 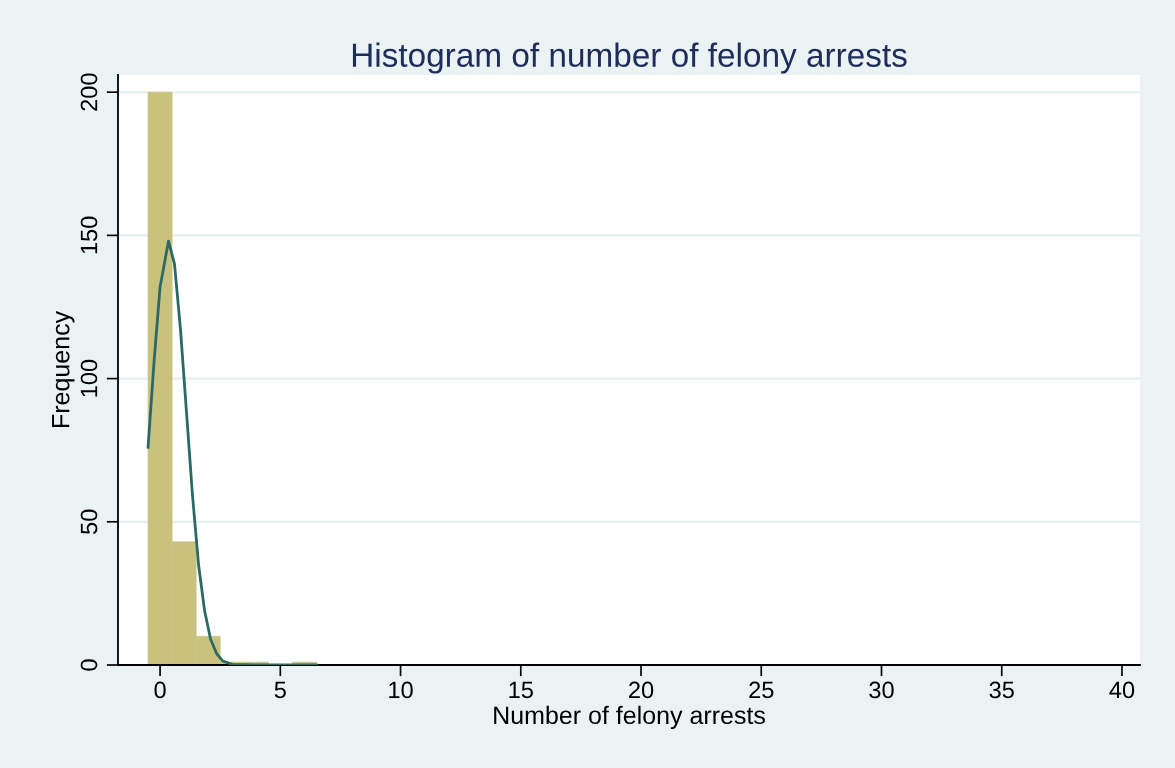 What do you see at coordinates (1001, 690) in the screenshot?
I see `x-tick-label: 35` at bounding box center [1001, 690].